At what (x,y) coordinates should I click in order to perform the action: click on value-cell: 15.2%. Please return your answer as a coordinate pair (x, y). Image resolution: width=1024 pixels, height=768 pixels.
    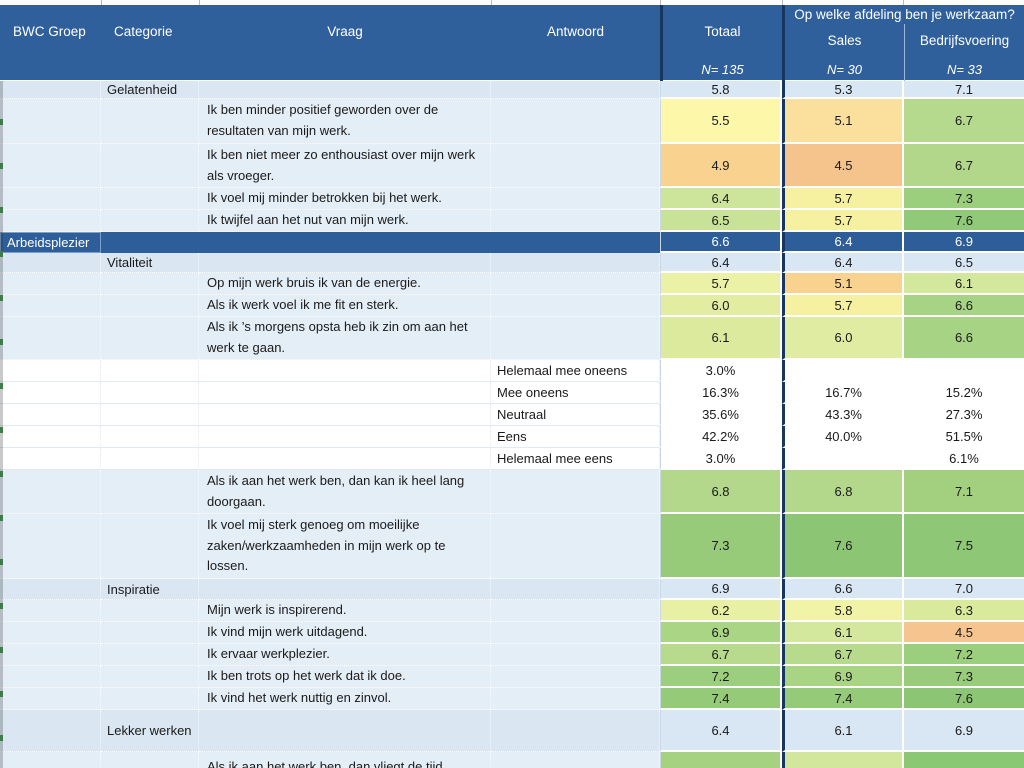
    Looking at the image, I should click on (964, 393).